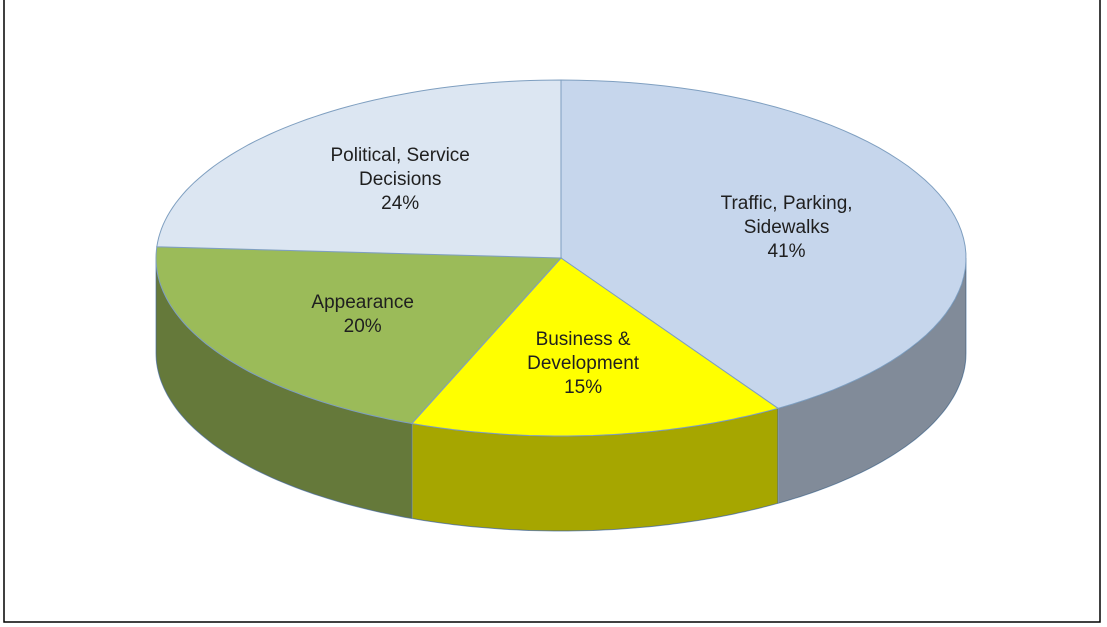 This screenshot has height=627, width=1107. Describe the element at coordinates (786, 252) in the screenshot. I see `value-label: 41%` at that location.